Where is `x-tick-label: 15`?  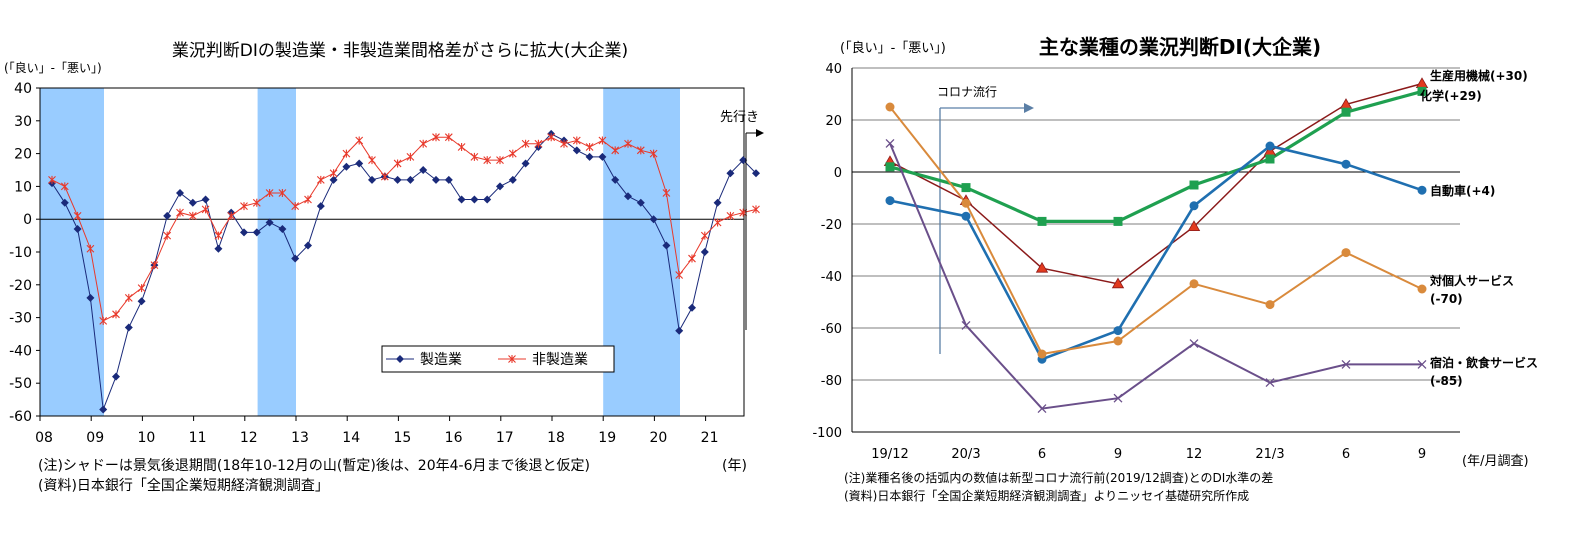
x-tick-label: 15 is located at coordinates (402, 438).